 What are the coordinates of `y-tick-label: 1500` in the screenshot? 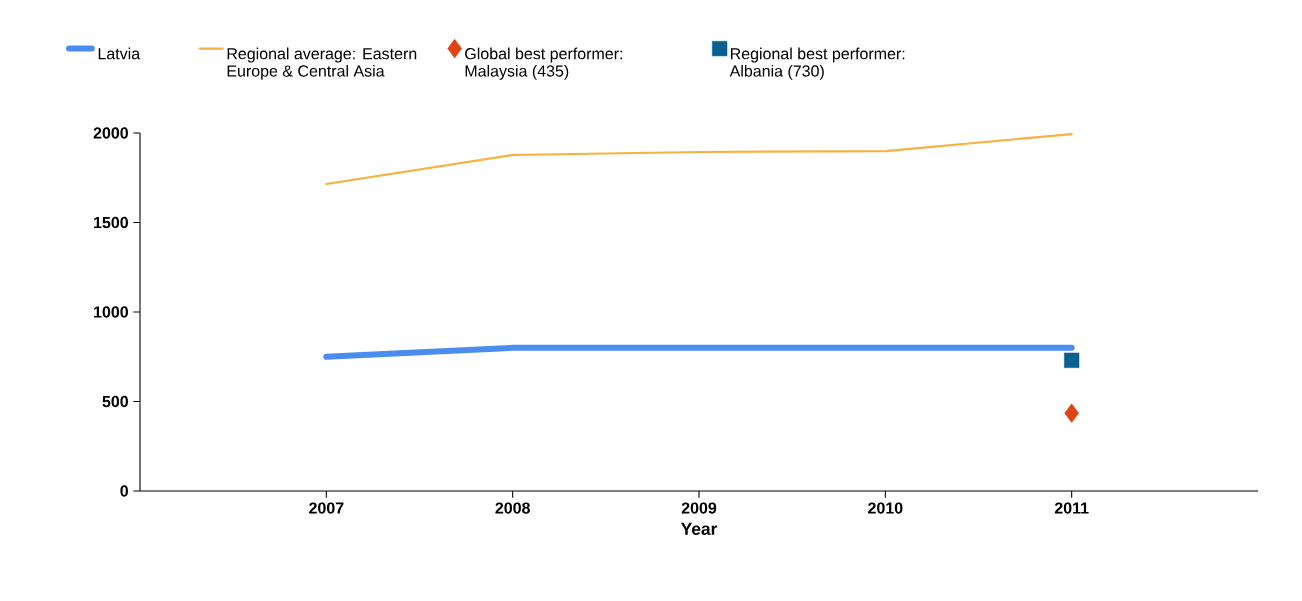 It's located at (111, 222).